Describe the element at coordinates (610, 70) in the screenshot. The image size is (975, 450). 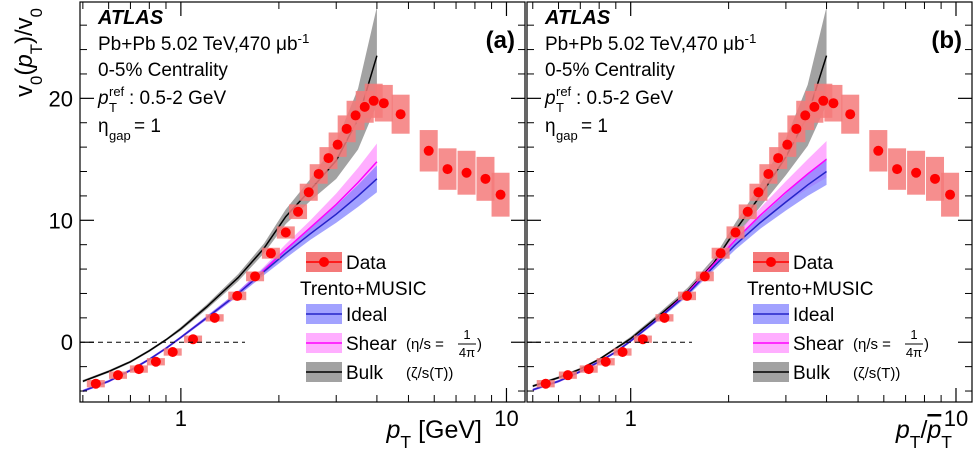
I see `centrality: 0-5% Centrality` at that location.